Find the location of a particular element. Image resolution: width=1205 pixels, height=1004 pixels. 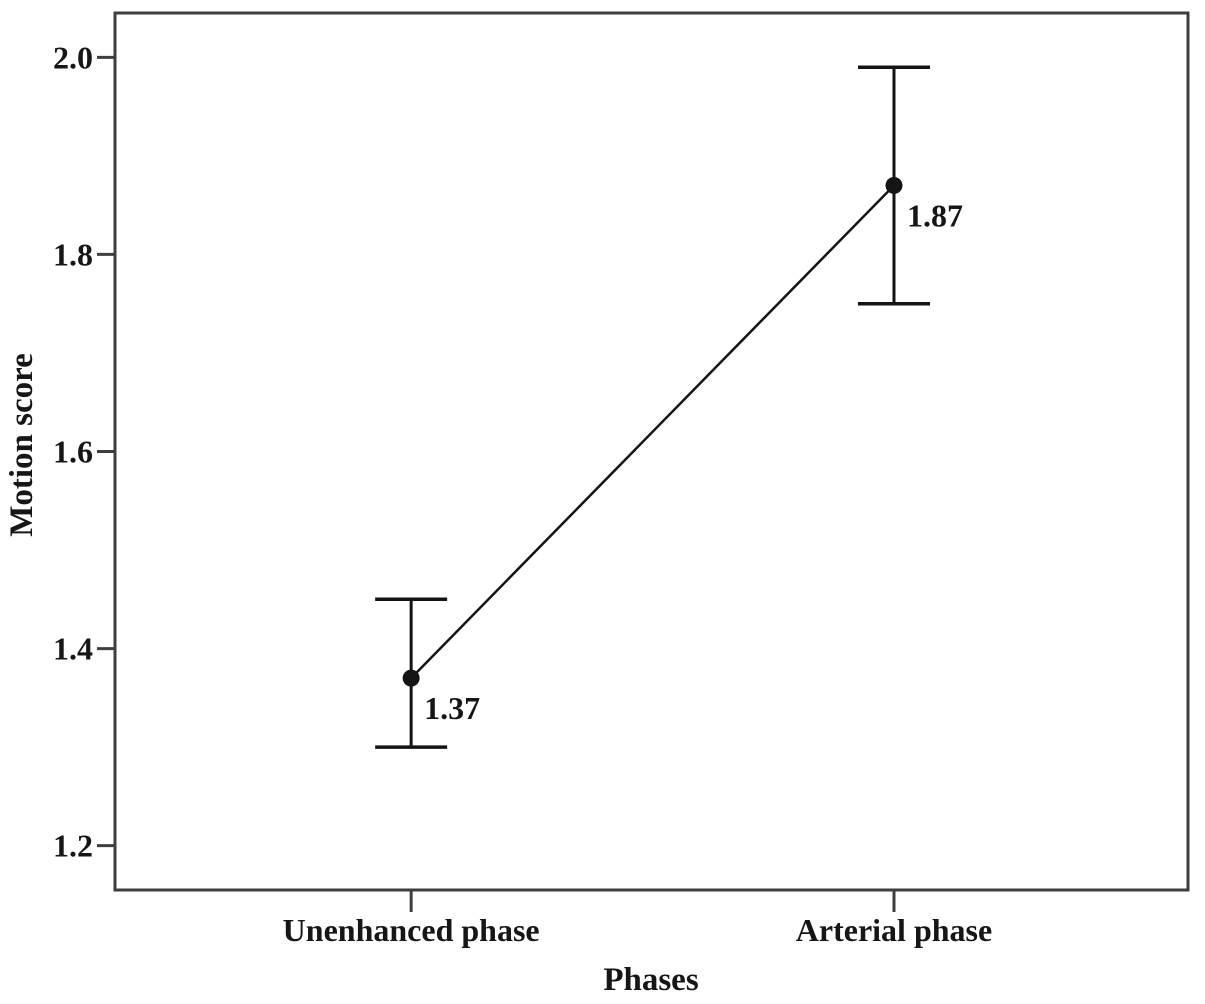

category-label: Arterial phase is located at coordinates (894, 930).